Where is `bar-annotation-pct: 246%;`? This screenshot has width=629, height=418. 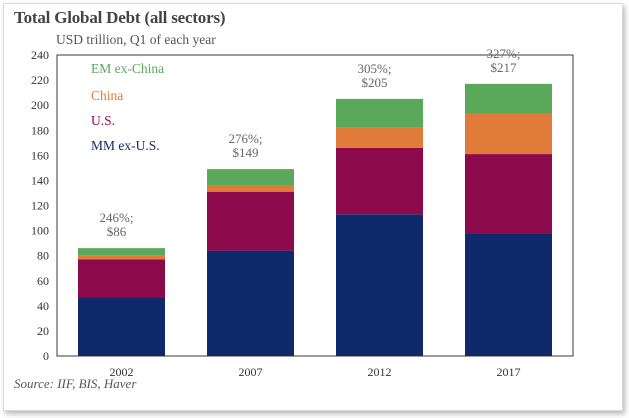
bar-annotation-pct: 246%; is located at coordinates (117, 217).